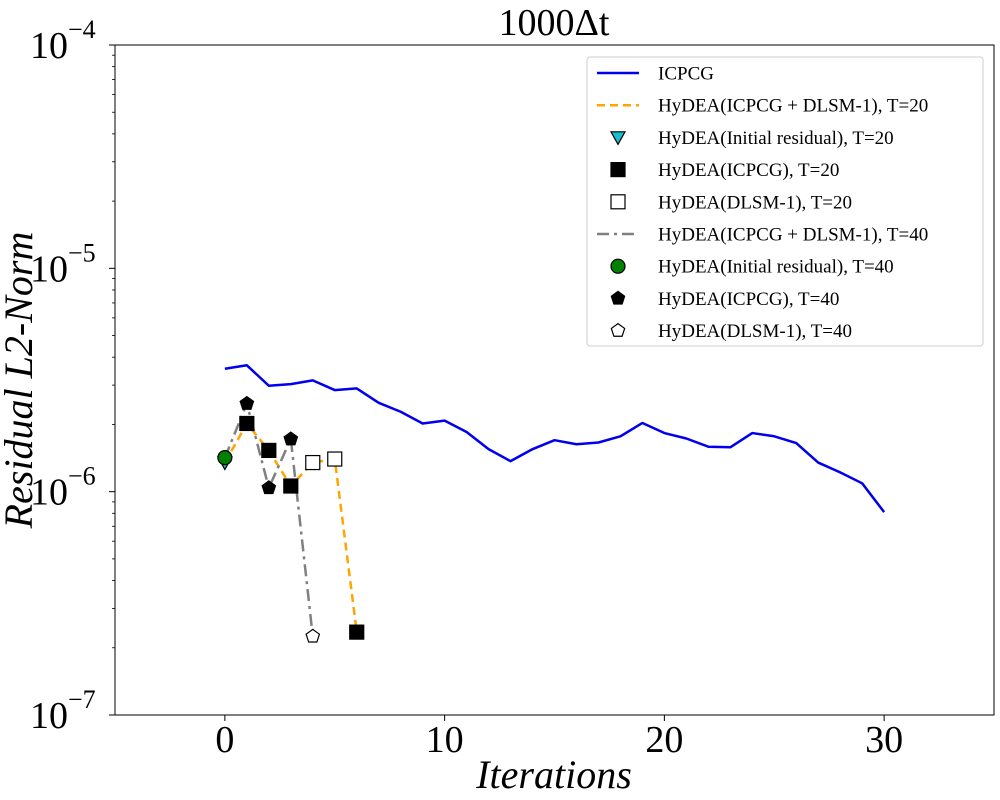  I want to click on legend-entry-label: HyDEA(ICPCG), T=20, so click(748, 170).